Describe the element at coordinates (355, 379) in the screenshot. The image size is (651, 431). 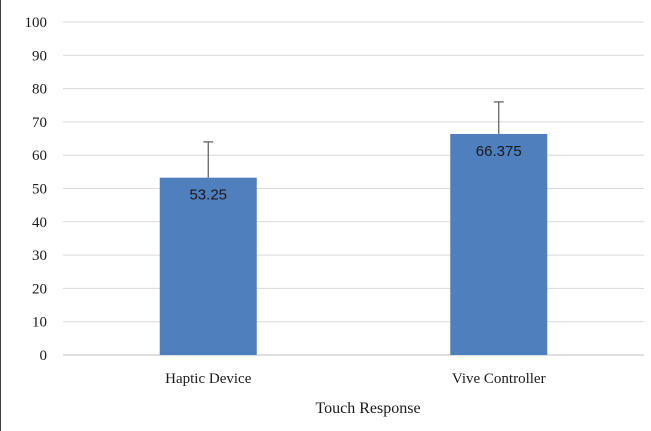
I see `x-axis-category-labels: Haptic Device Vive Controller` at that location.